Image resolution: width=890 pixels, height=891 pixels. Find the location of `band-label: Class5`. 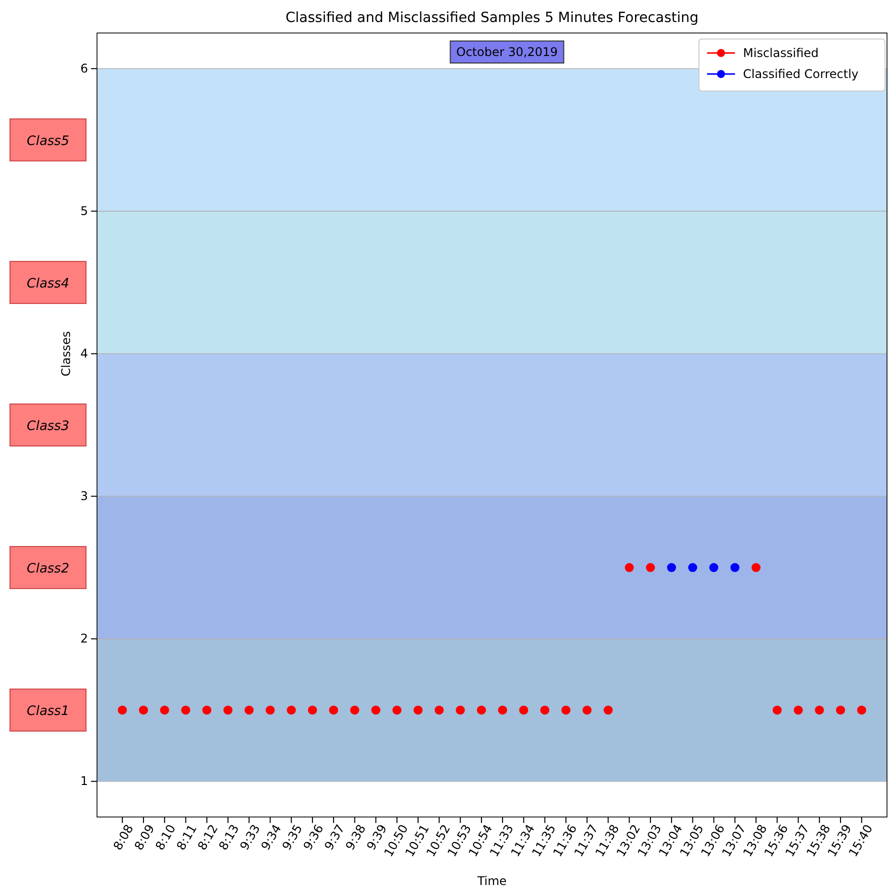

band-label: Class5 is located at coordinates (48, 141).